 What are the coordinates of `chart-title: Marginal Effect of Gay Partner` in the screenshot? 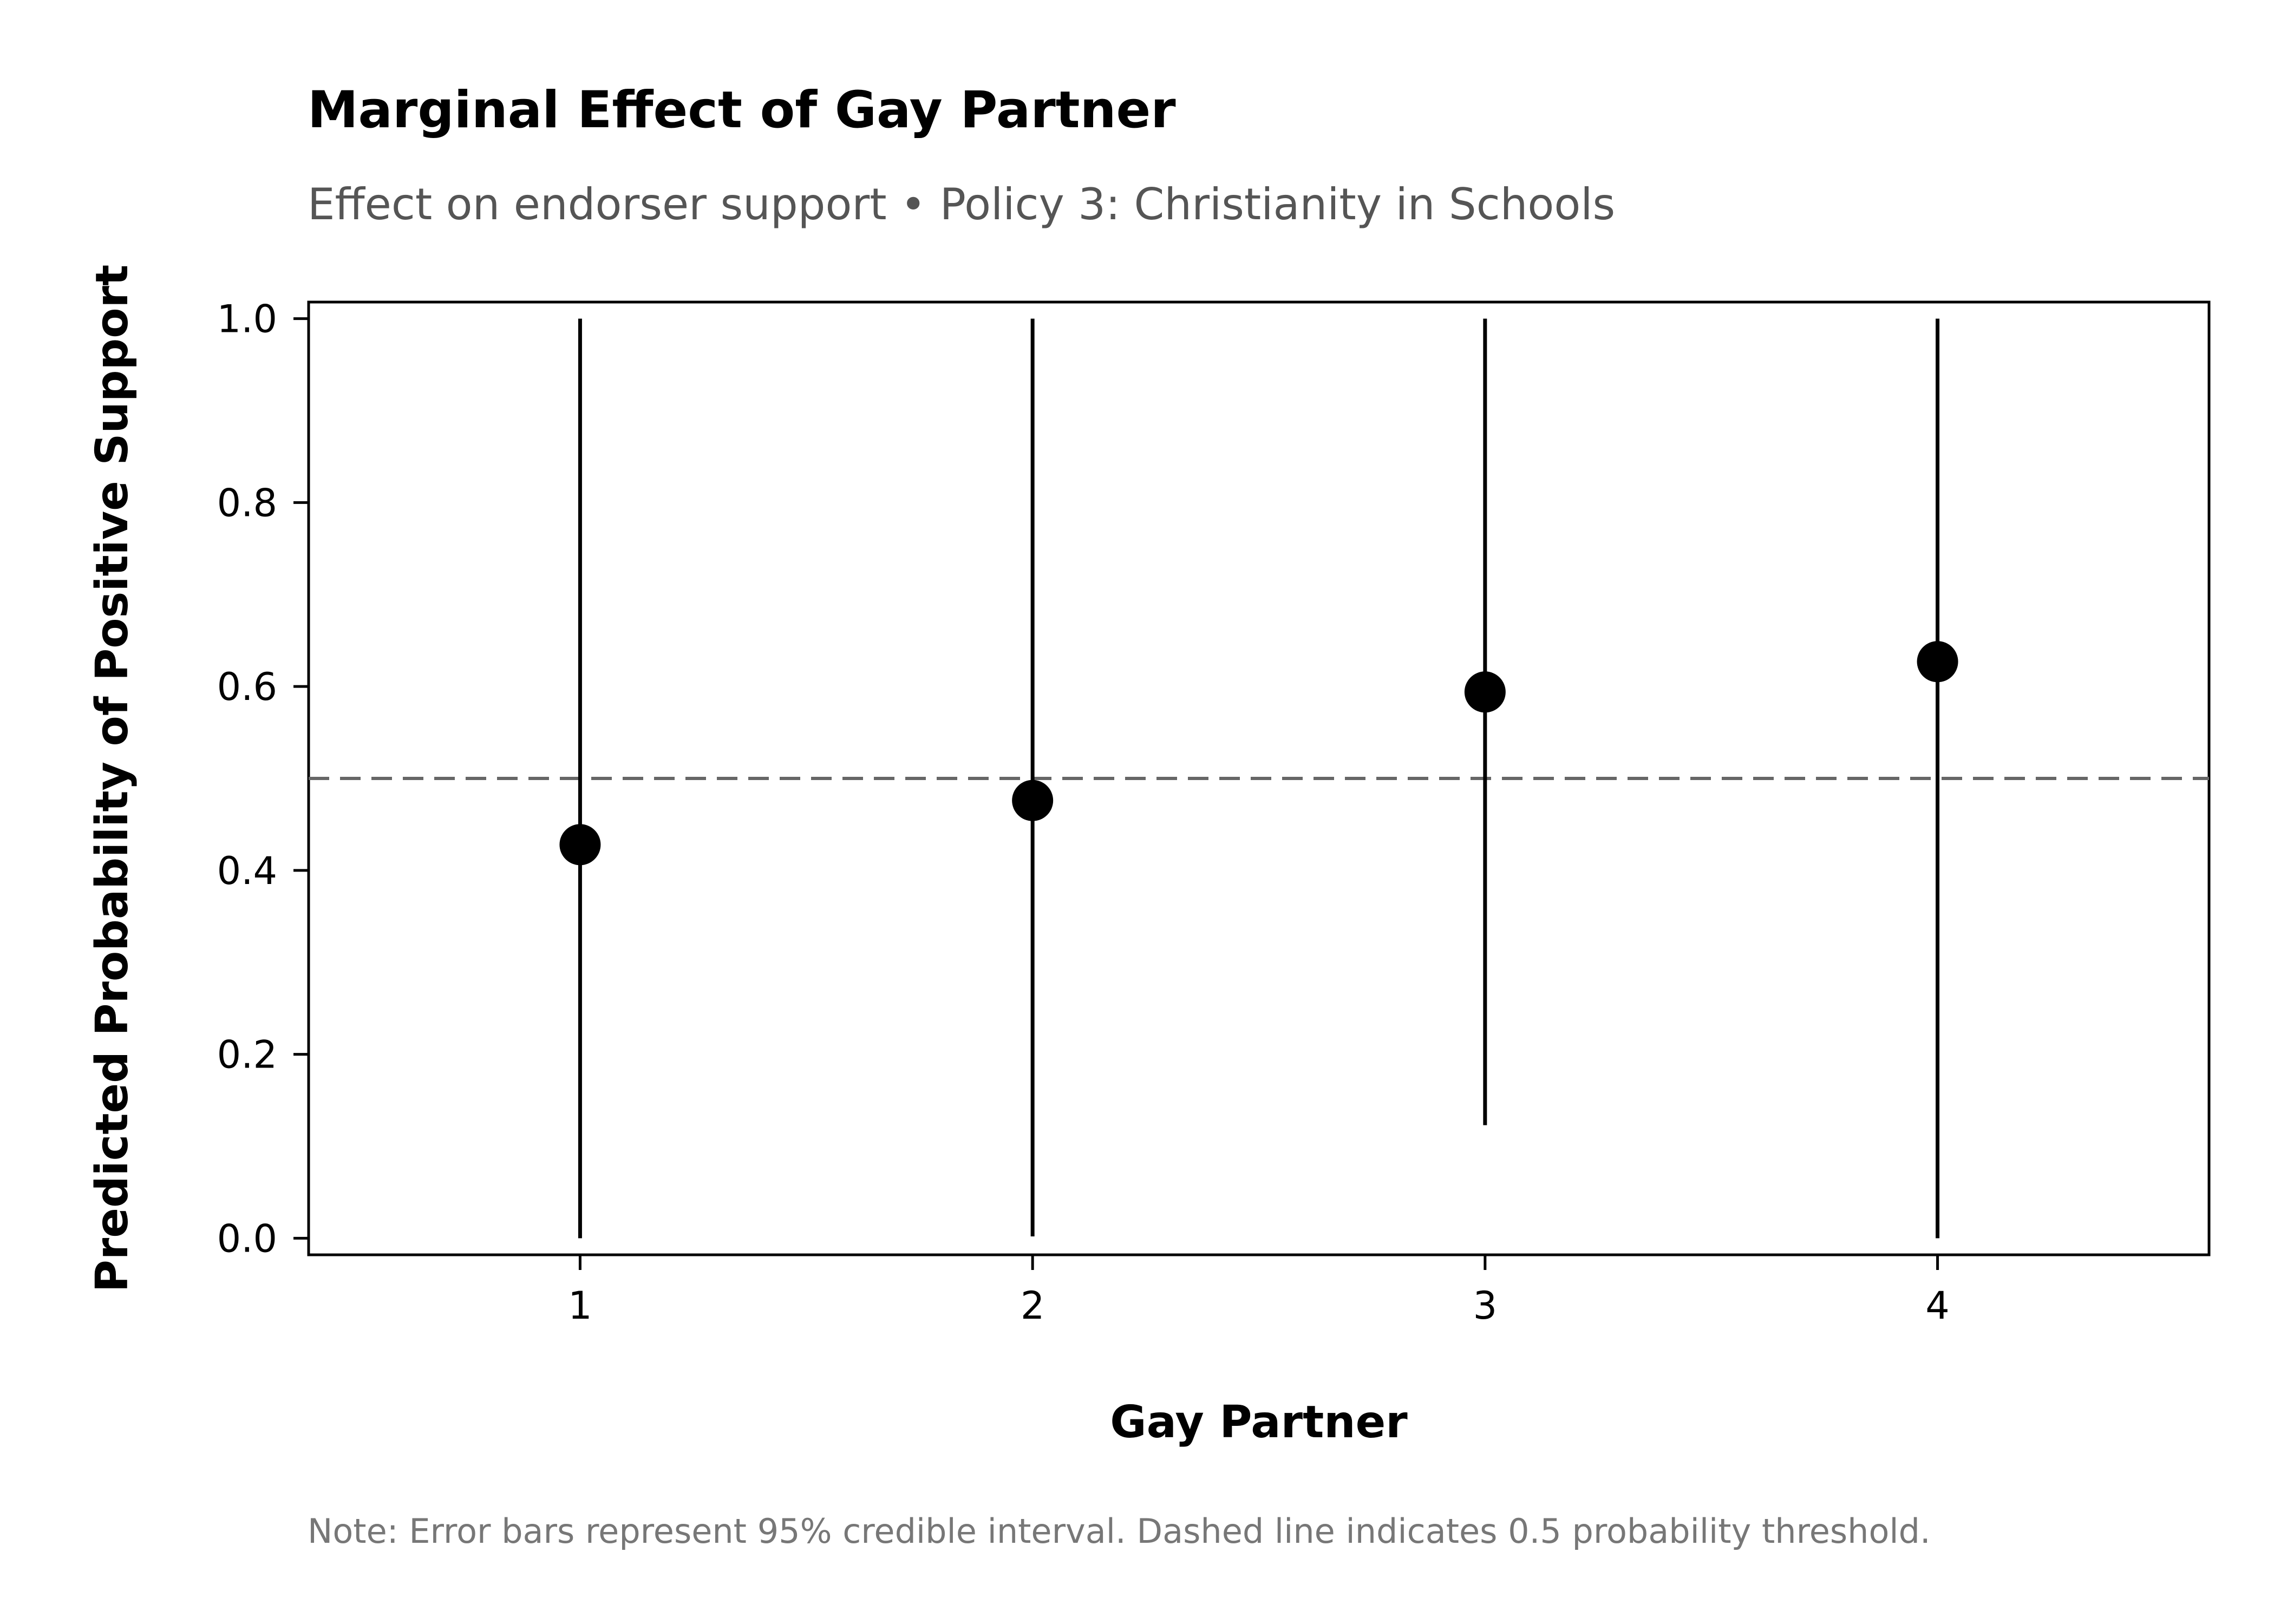 It's located at (742, 111).